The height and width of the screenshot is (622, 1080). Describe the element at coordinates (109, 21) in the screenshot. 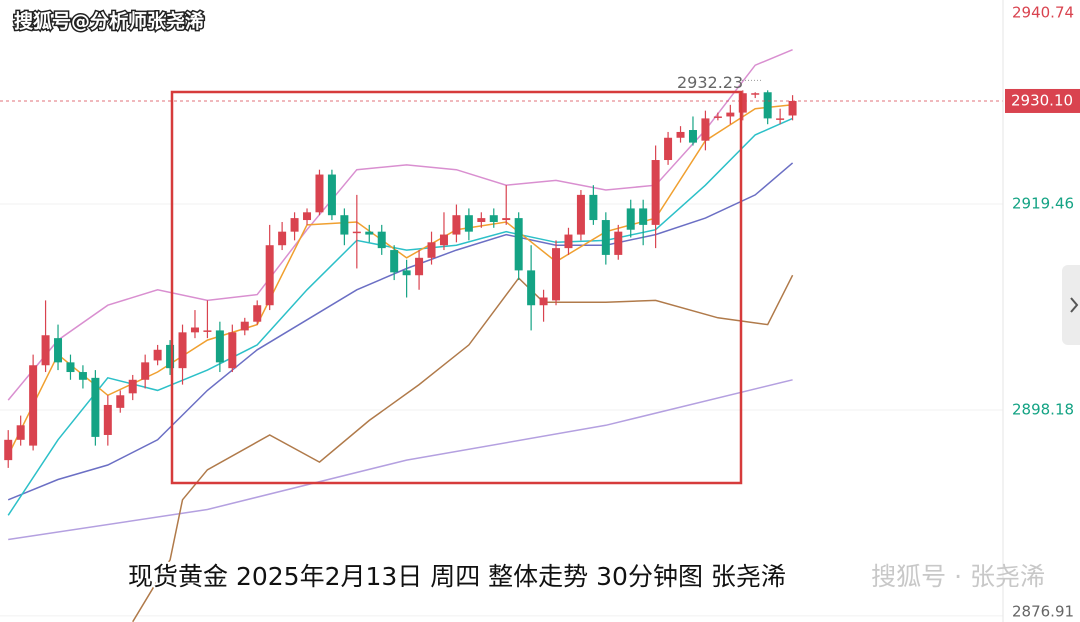

I see `watermark: 搜狐号@分析师张尧浠` at that location.